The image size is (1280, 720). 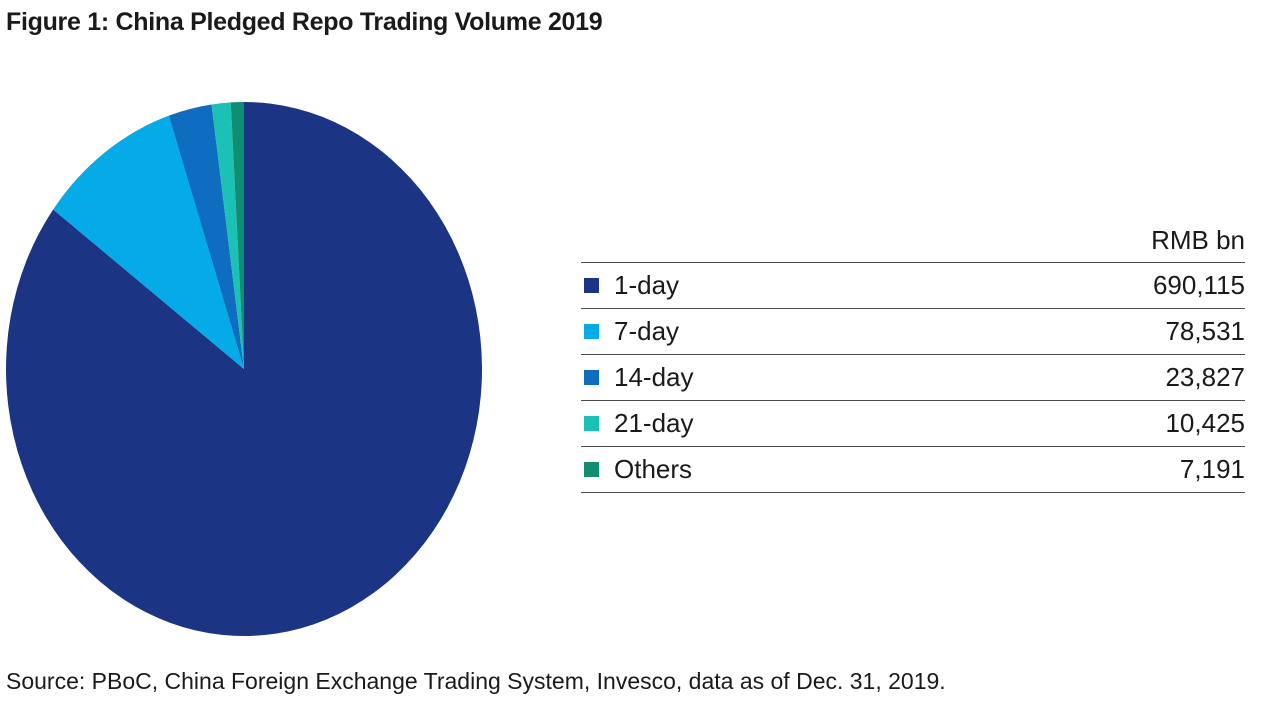 What do you see at coordinates (913, 331) in the screenshot?
I see `legend-row: 7-day 78,531` at bounding box center [913, 331].